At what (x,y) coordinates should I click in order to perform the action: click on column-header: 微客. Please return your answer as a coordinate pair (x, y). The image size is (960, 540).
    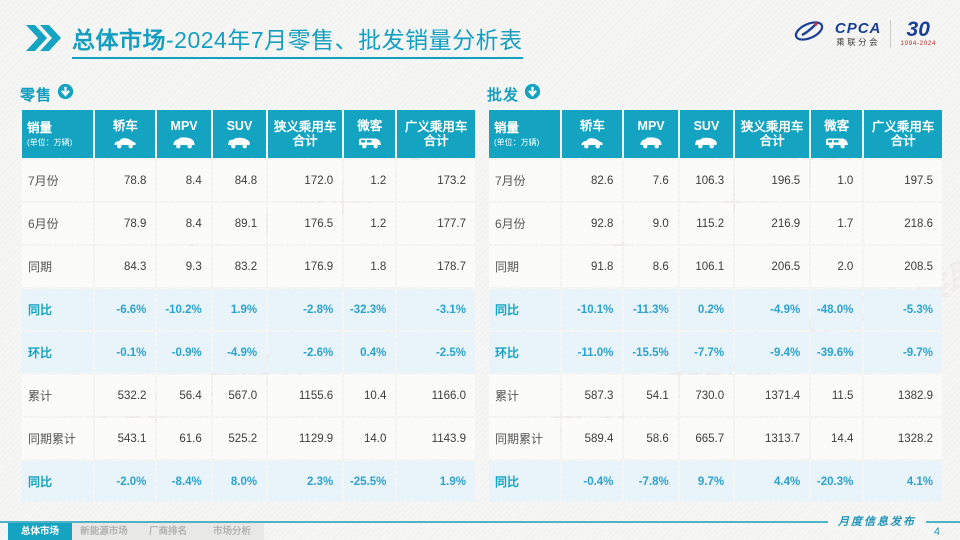
    Looking at the image, I should click on (837, 134).